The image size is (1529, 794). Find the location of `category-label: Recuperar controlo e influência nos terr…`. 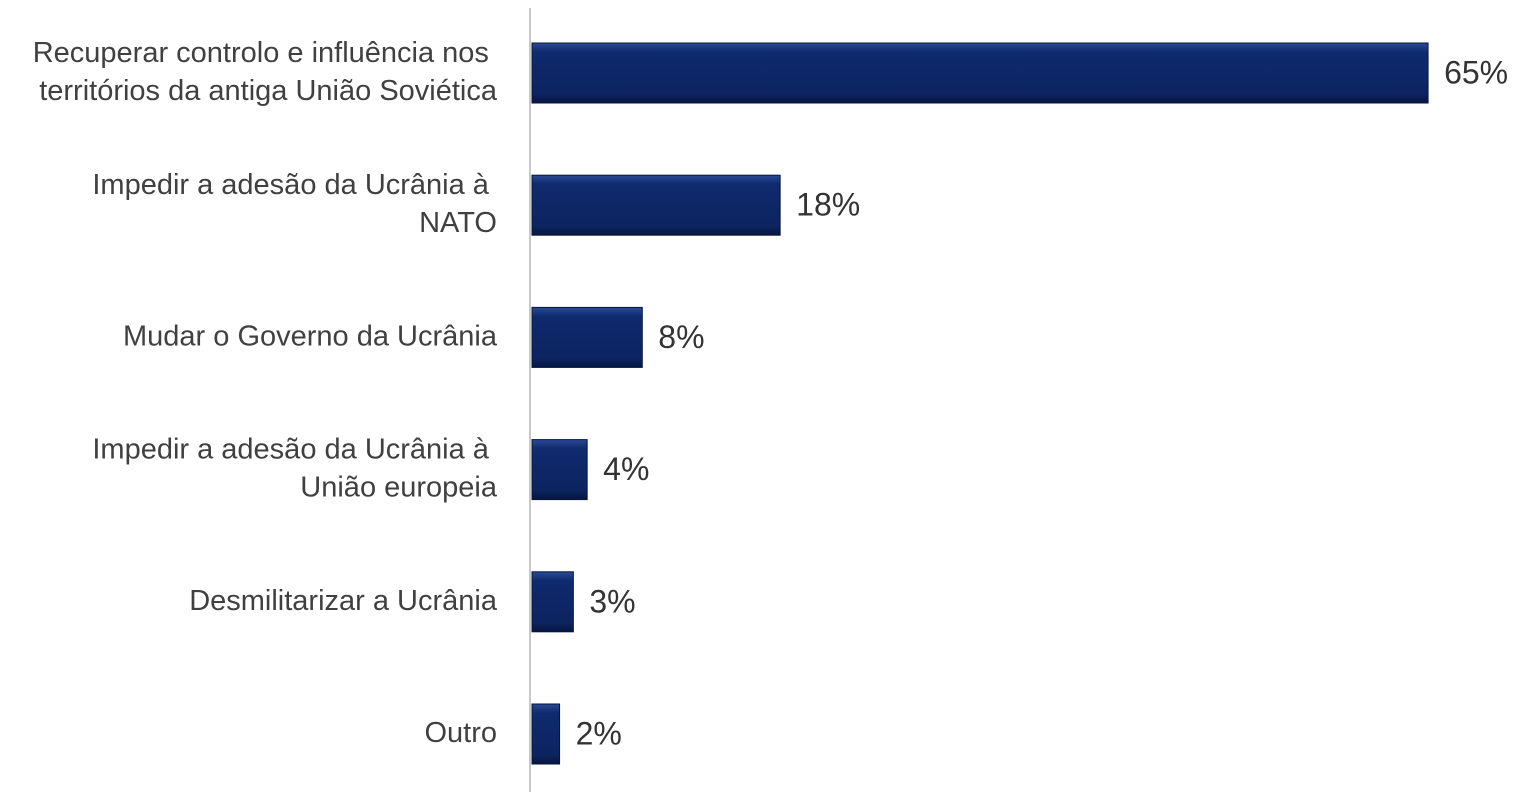

category-label: Recuperar controlo e influência nos terr… is located at coordinates (265, 72).